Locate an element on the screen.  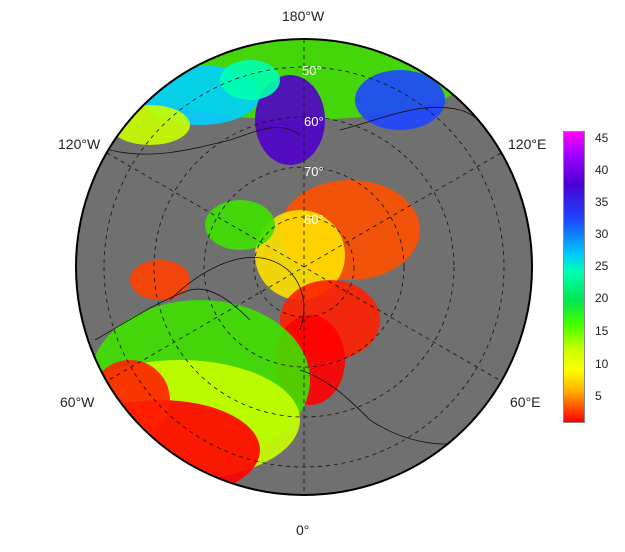
lat-label-60: 60° is located at coordinates (314, 121).